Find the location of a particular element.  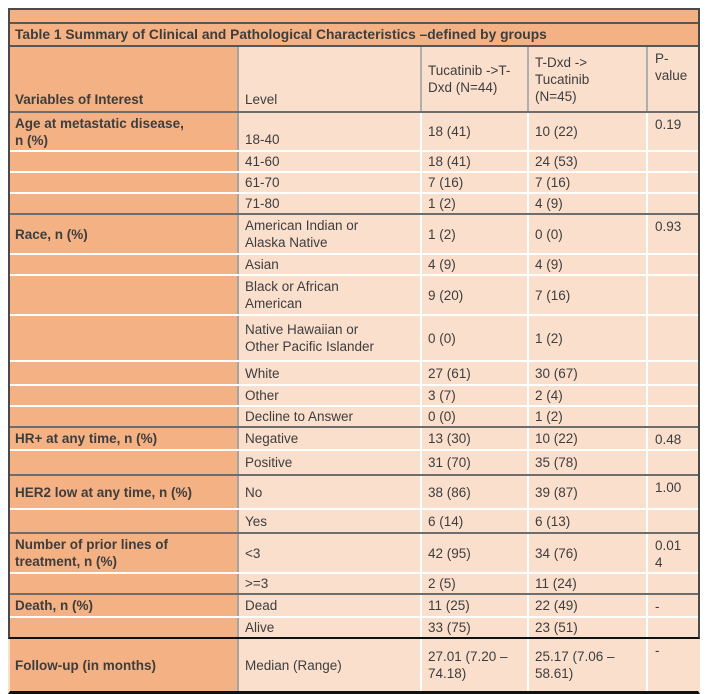

cell-arm2: 6 (13) is located at coordinates (588, 521).